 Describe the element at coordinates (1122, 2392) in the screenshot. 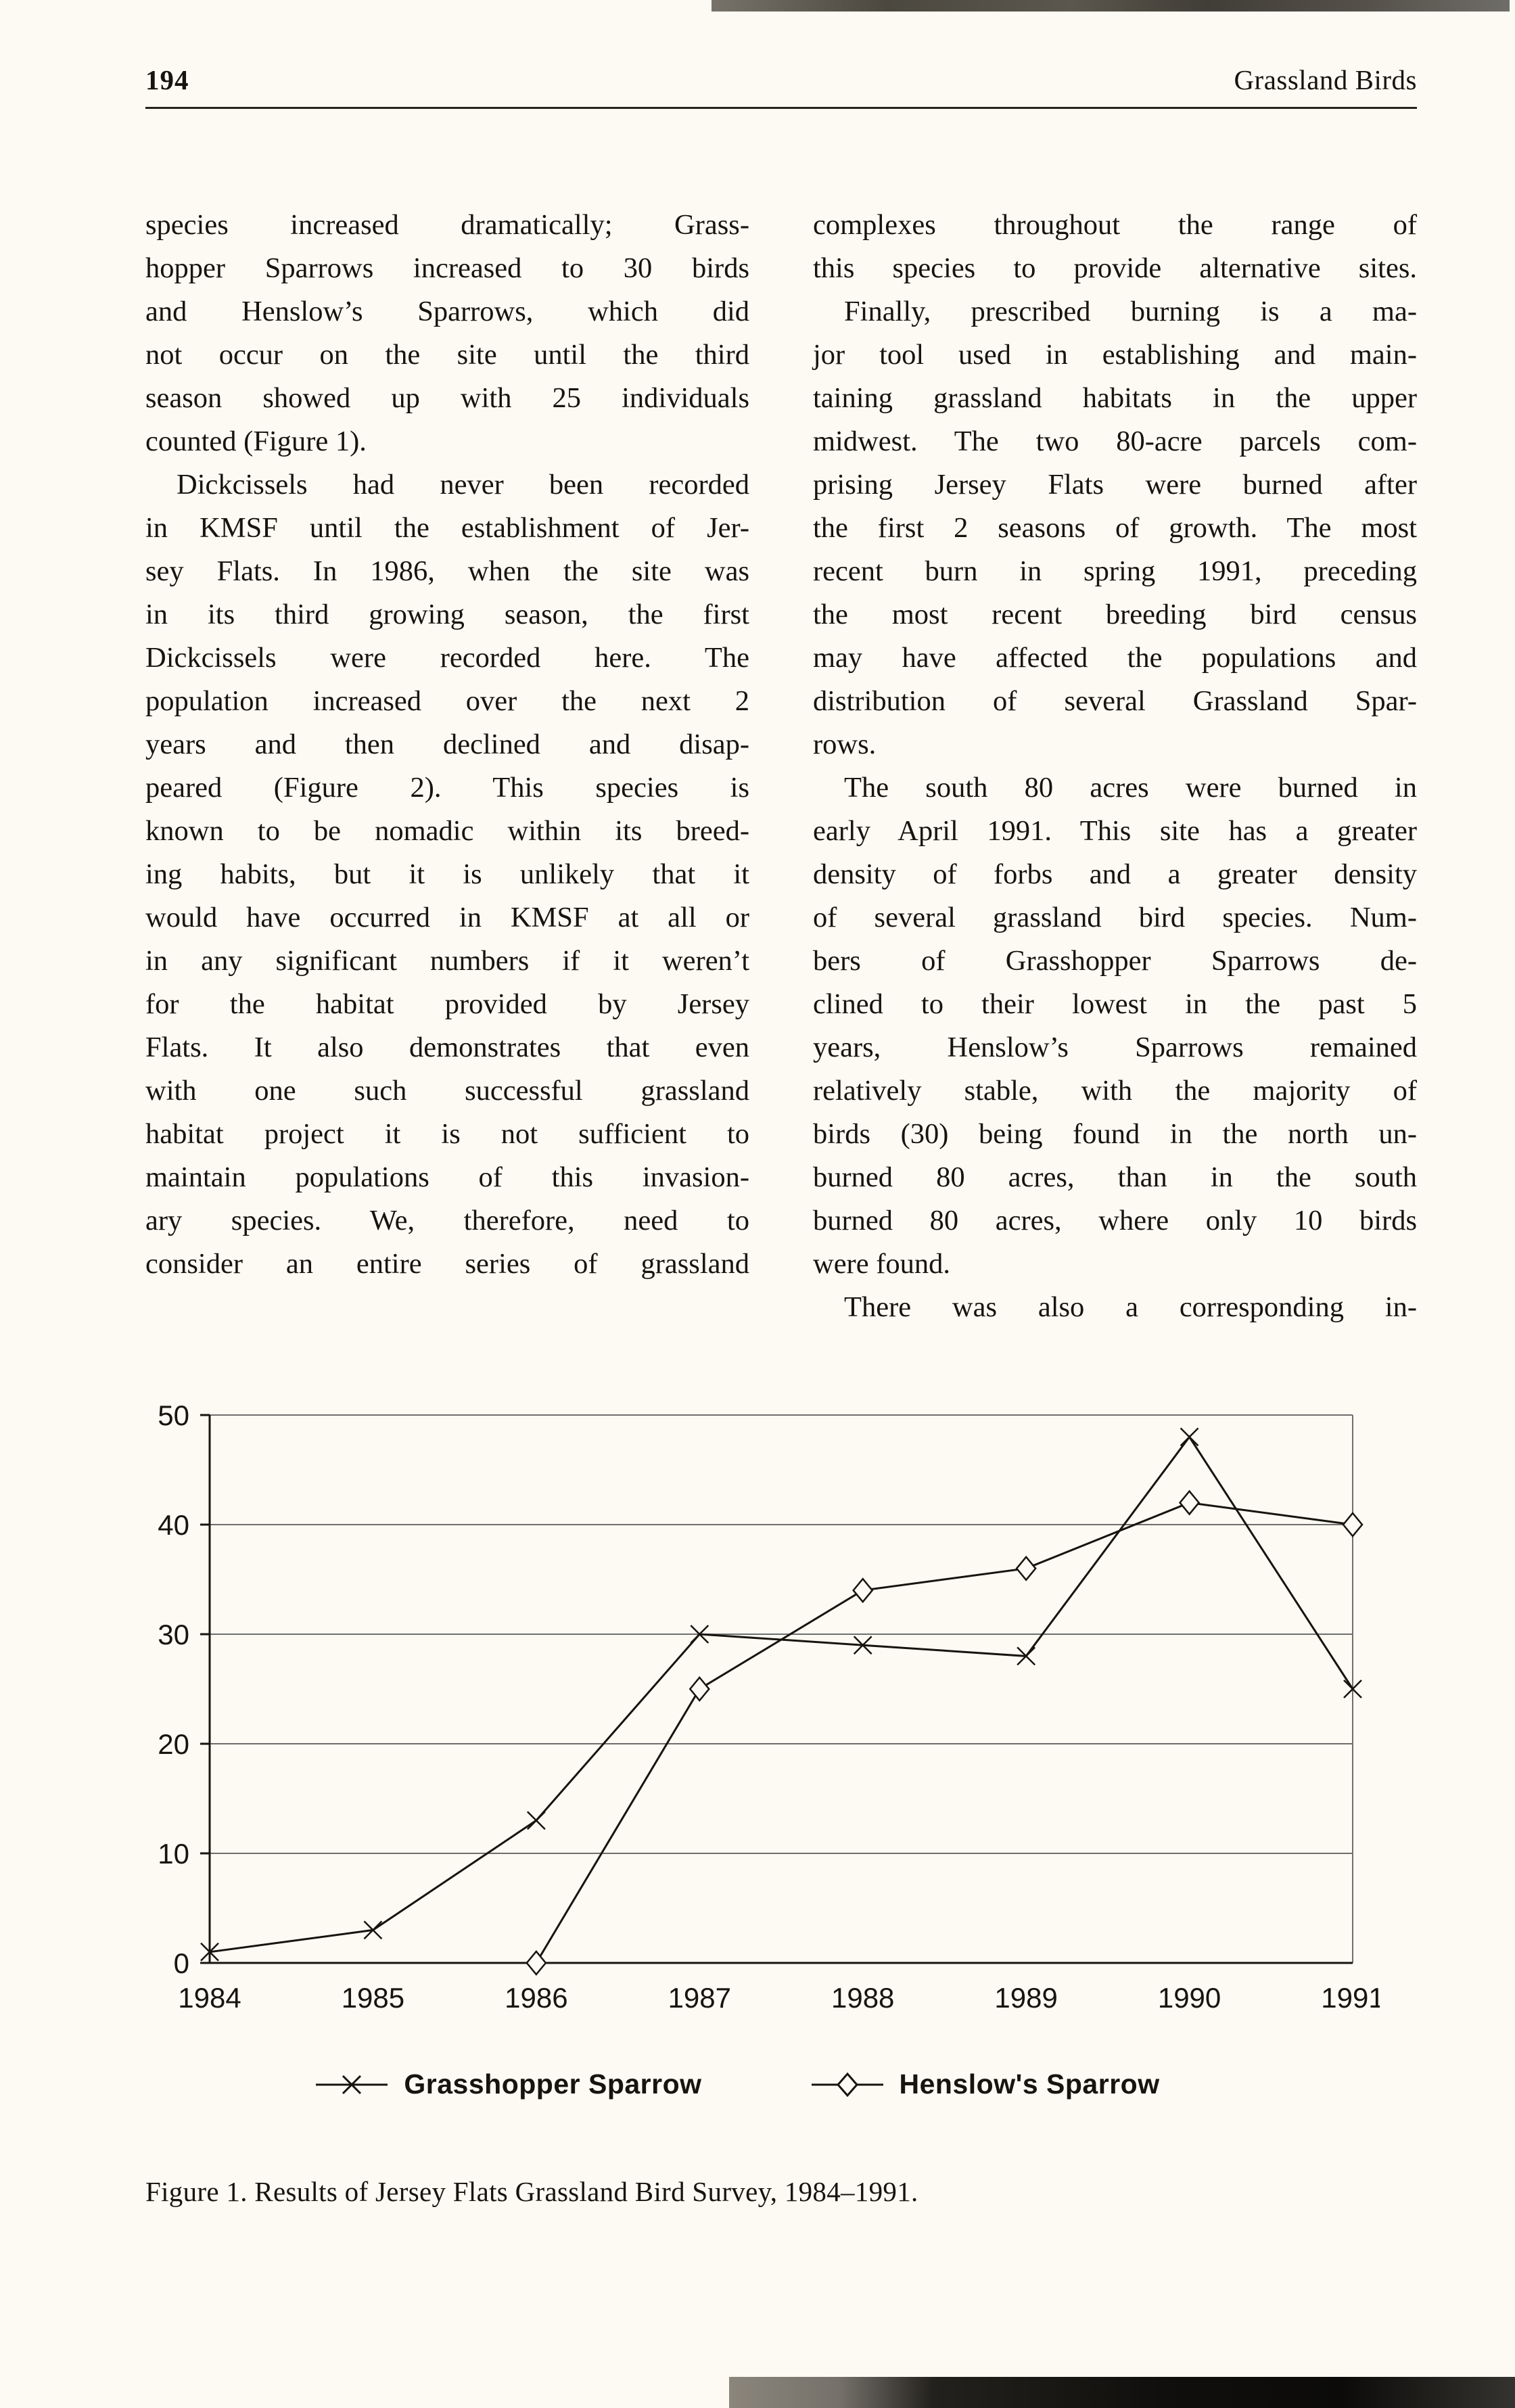

I see `scan-artifact-bottom` at that location.